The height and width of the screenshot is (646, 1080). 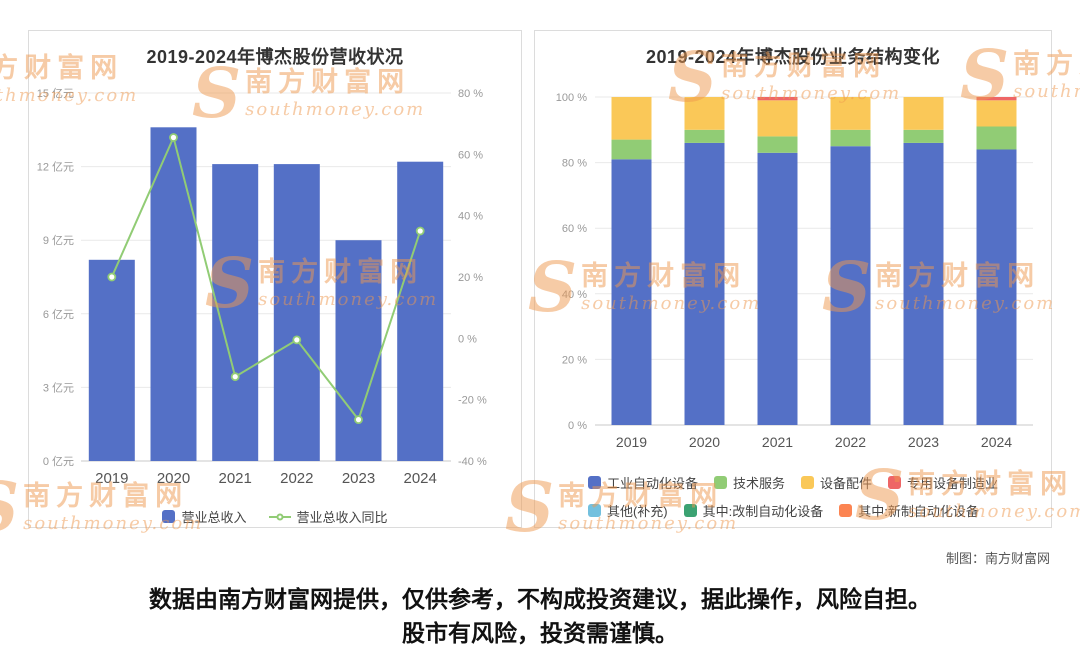 I want to click on legend-item-revenue: 营业总收入, so click(x=204, y=516).